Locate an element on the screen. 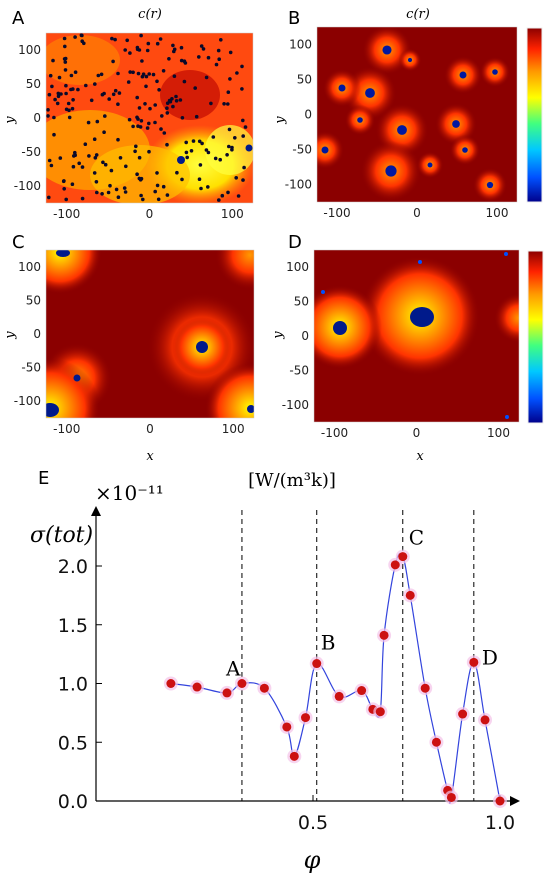  panel-a-heatmap is located at coordinates (149, 118).